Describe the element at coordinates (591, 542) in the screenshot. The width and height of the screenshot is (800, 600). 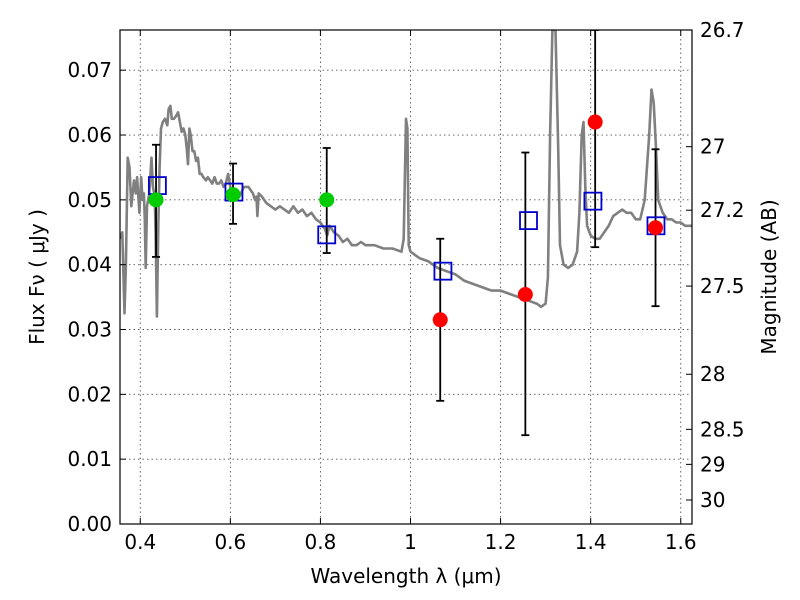
I see `x-tick-label: 1.4` at that location.